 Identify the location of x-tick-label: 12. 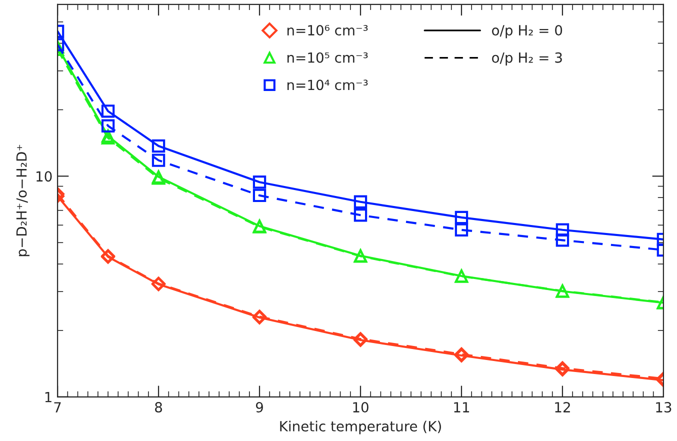
(562, 407).